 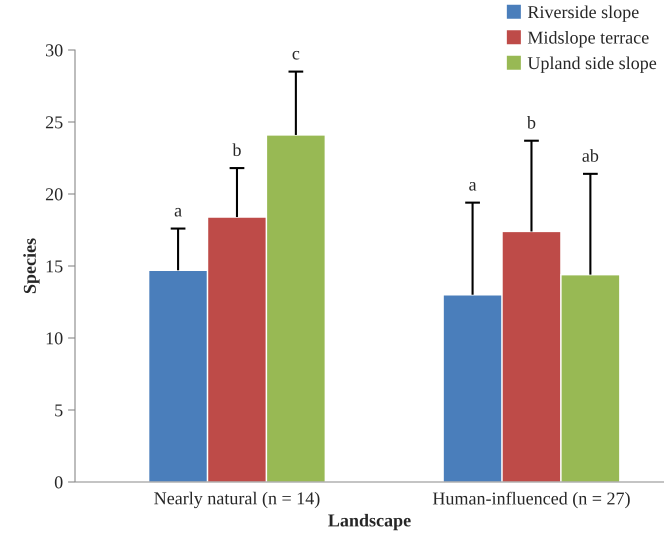 What do you see at coordinates (531, 500) in the screenshot?
I see `x-tick-label: Human-influenced (n = 27)` at bounding box center [531, 500].